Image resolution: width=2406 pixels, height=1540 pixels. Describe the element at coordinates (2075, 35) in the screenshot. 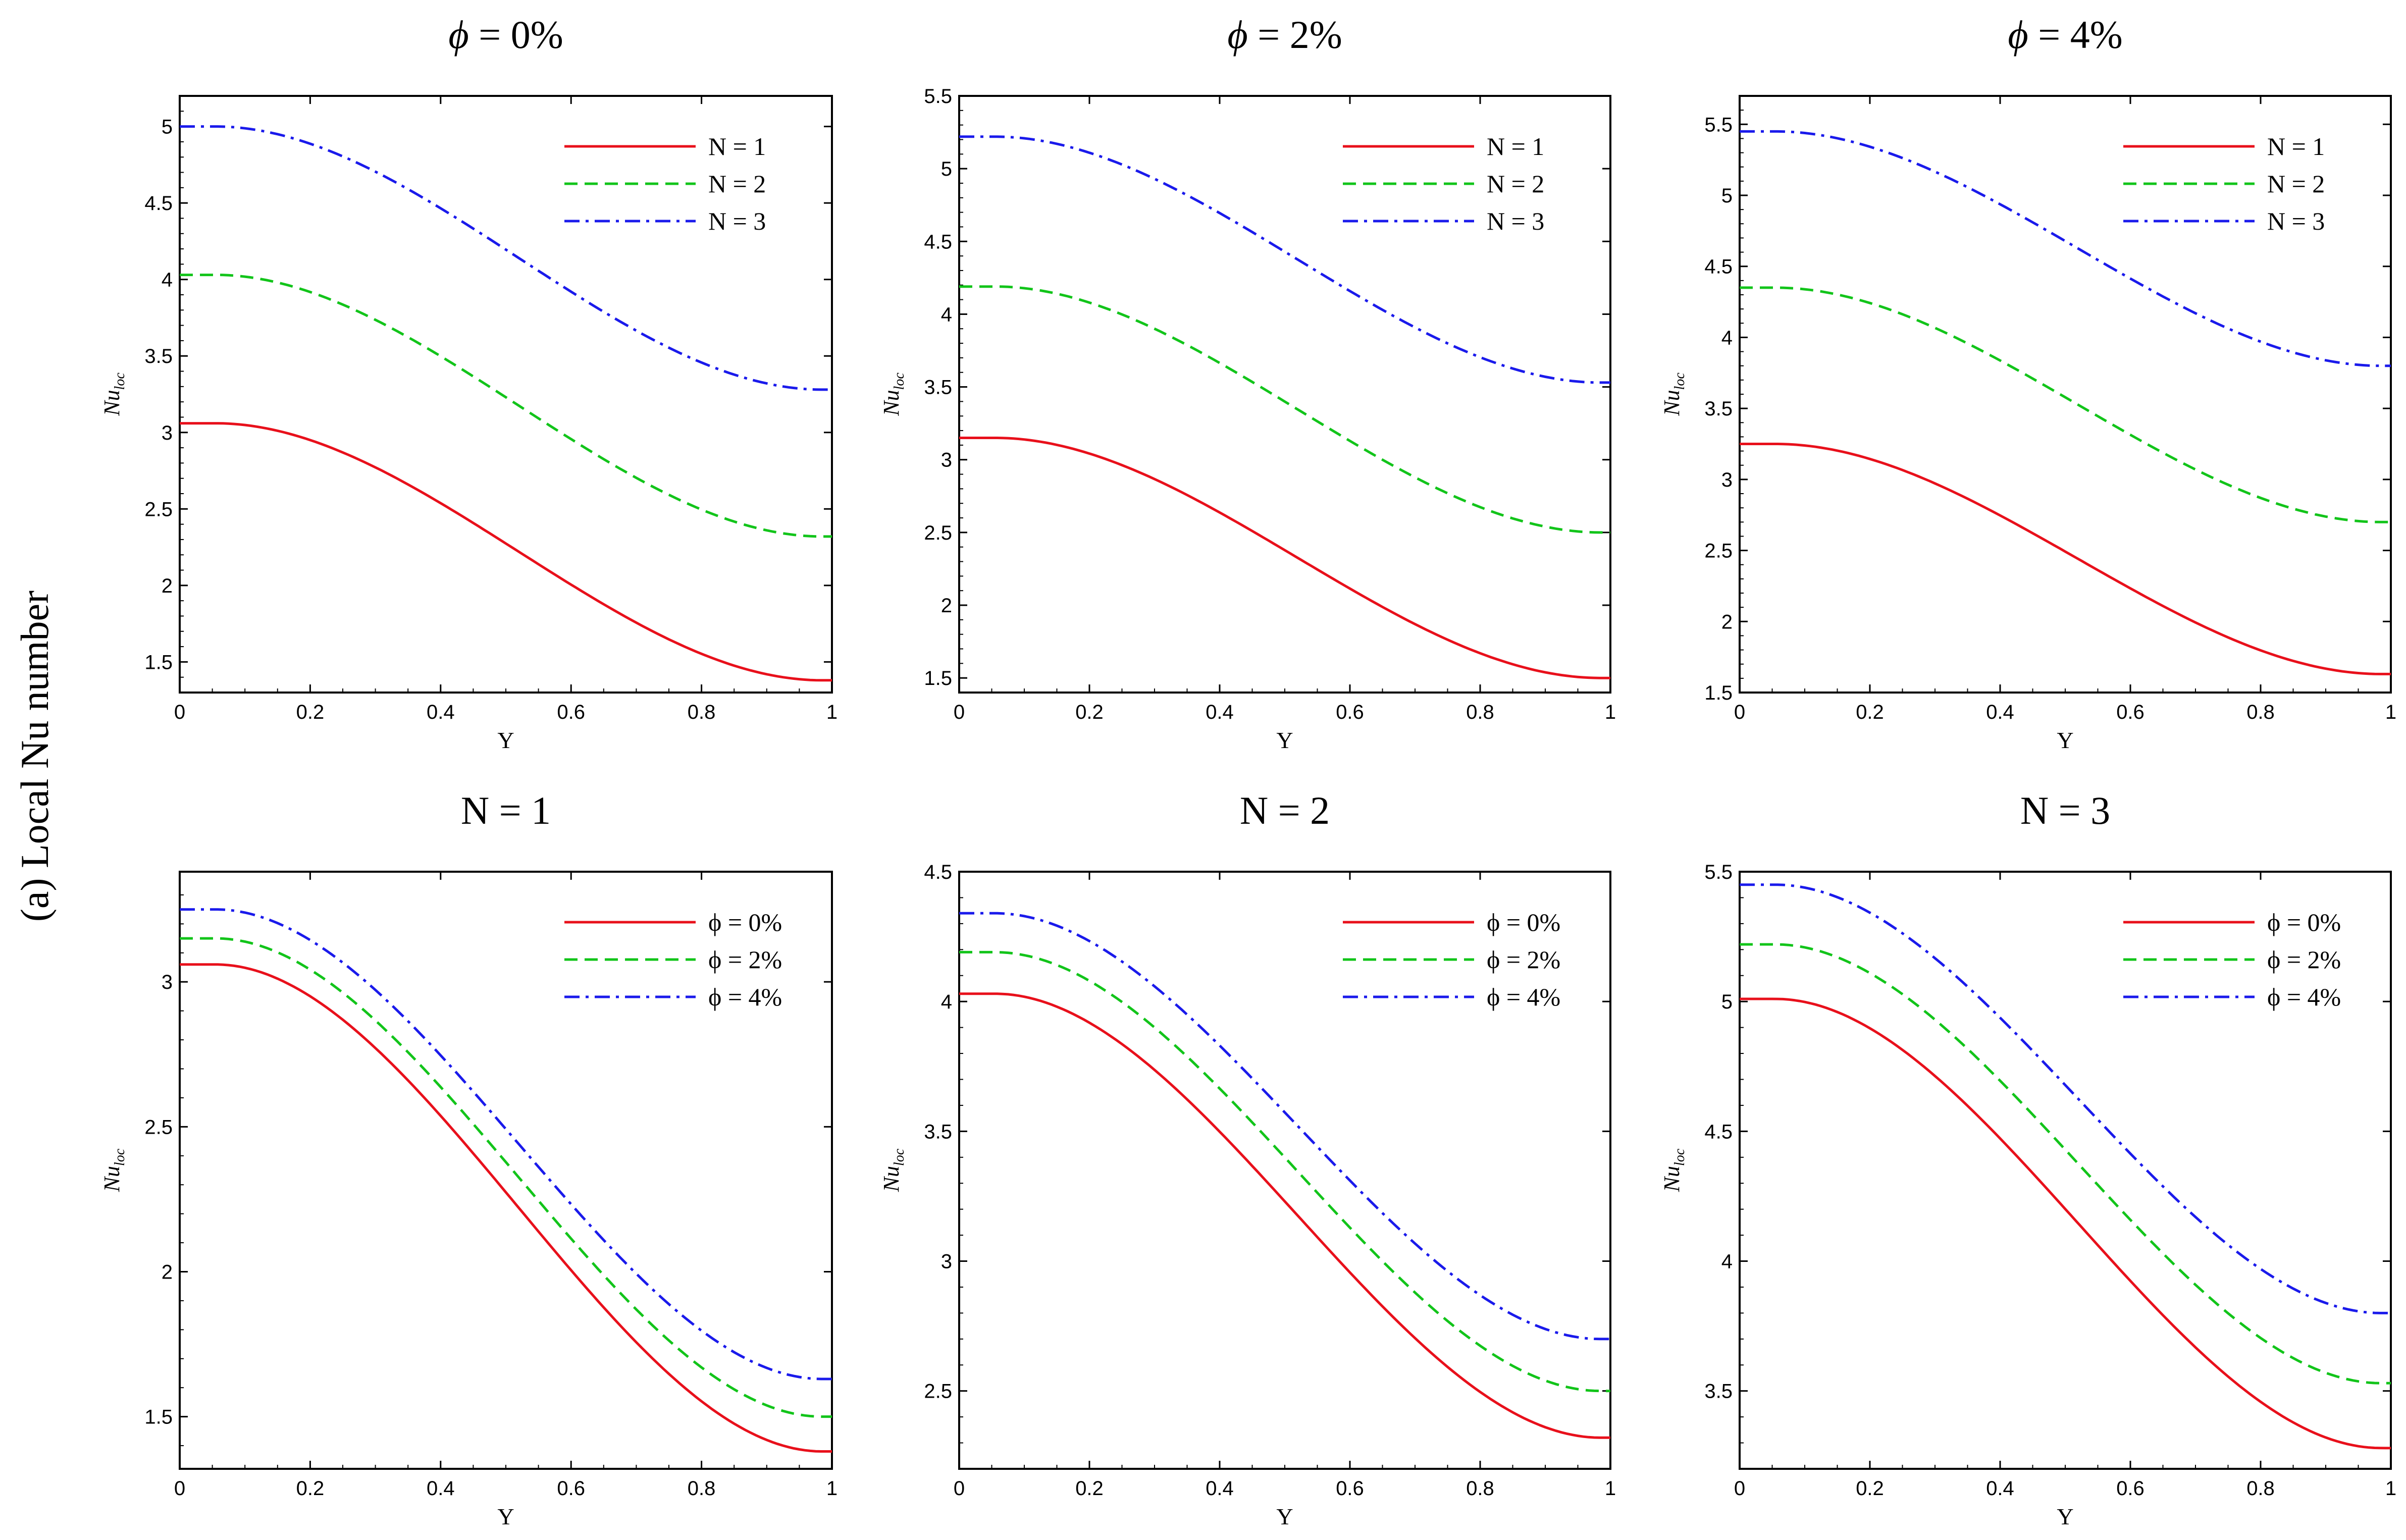

I see `panel-title-text: = 4%` at that location.